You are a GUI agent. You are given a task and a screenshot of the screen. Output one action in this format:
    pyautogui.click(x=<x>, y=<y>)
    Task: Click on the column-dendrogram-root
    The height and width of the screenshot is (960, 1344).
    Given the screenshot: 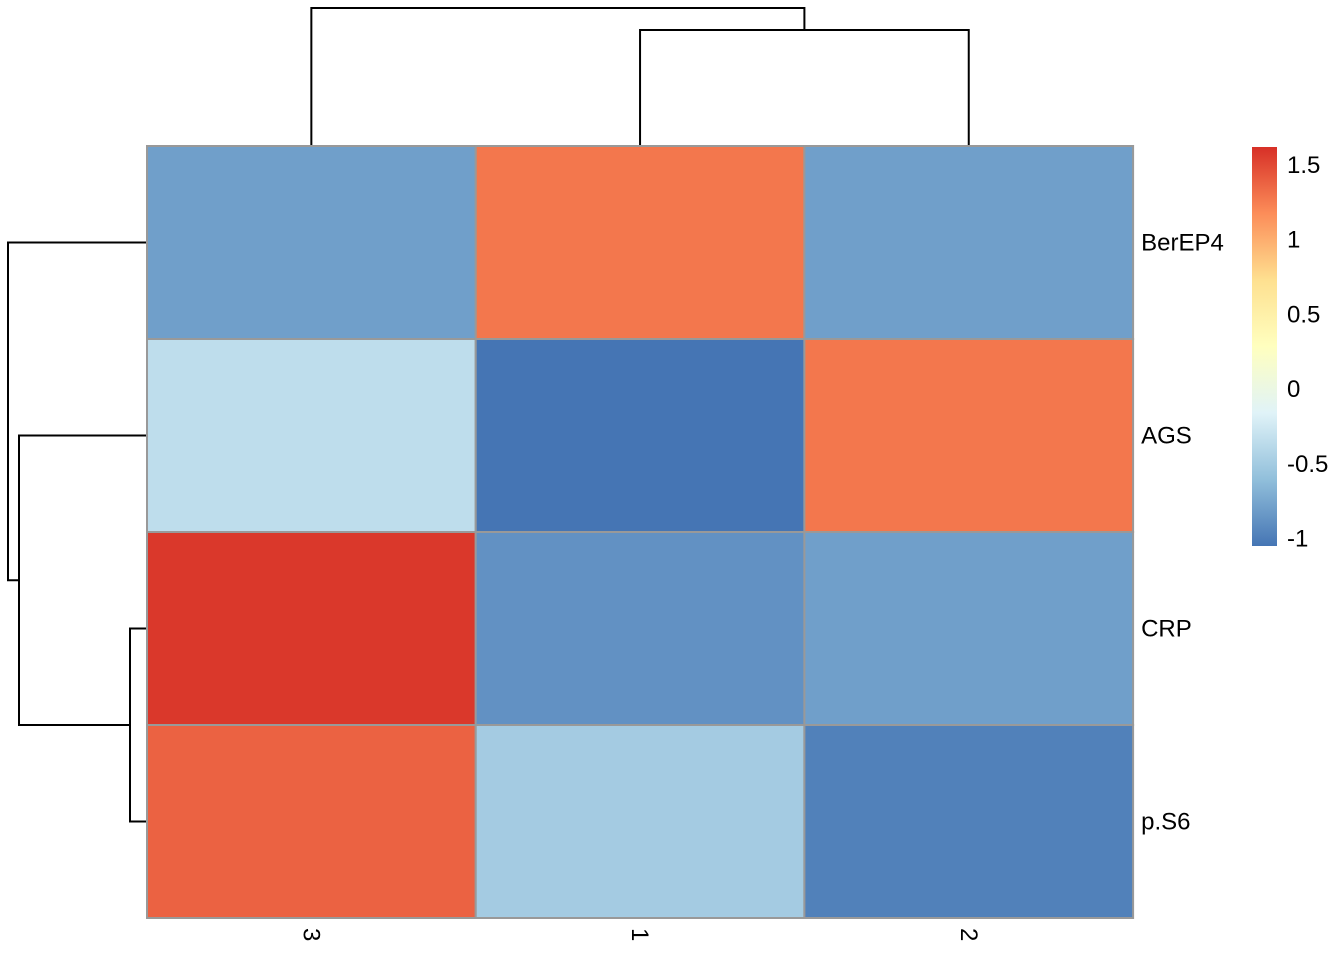 What is the action you would take?
    pyautogui.click(x=558, y=76)
    